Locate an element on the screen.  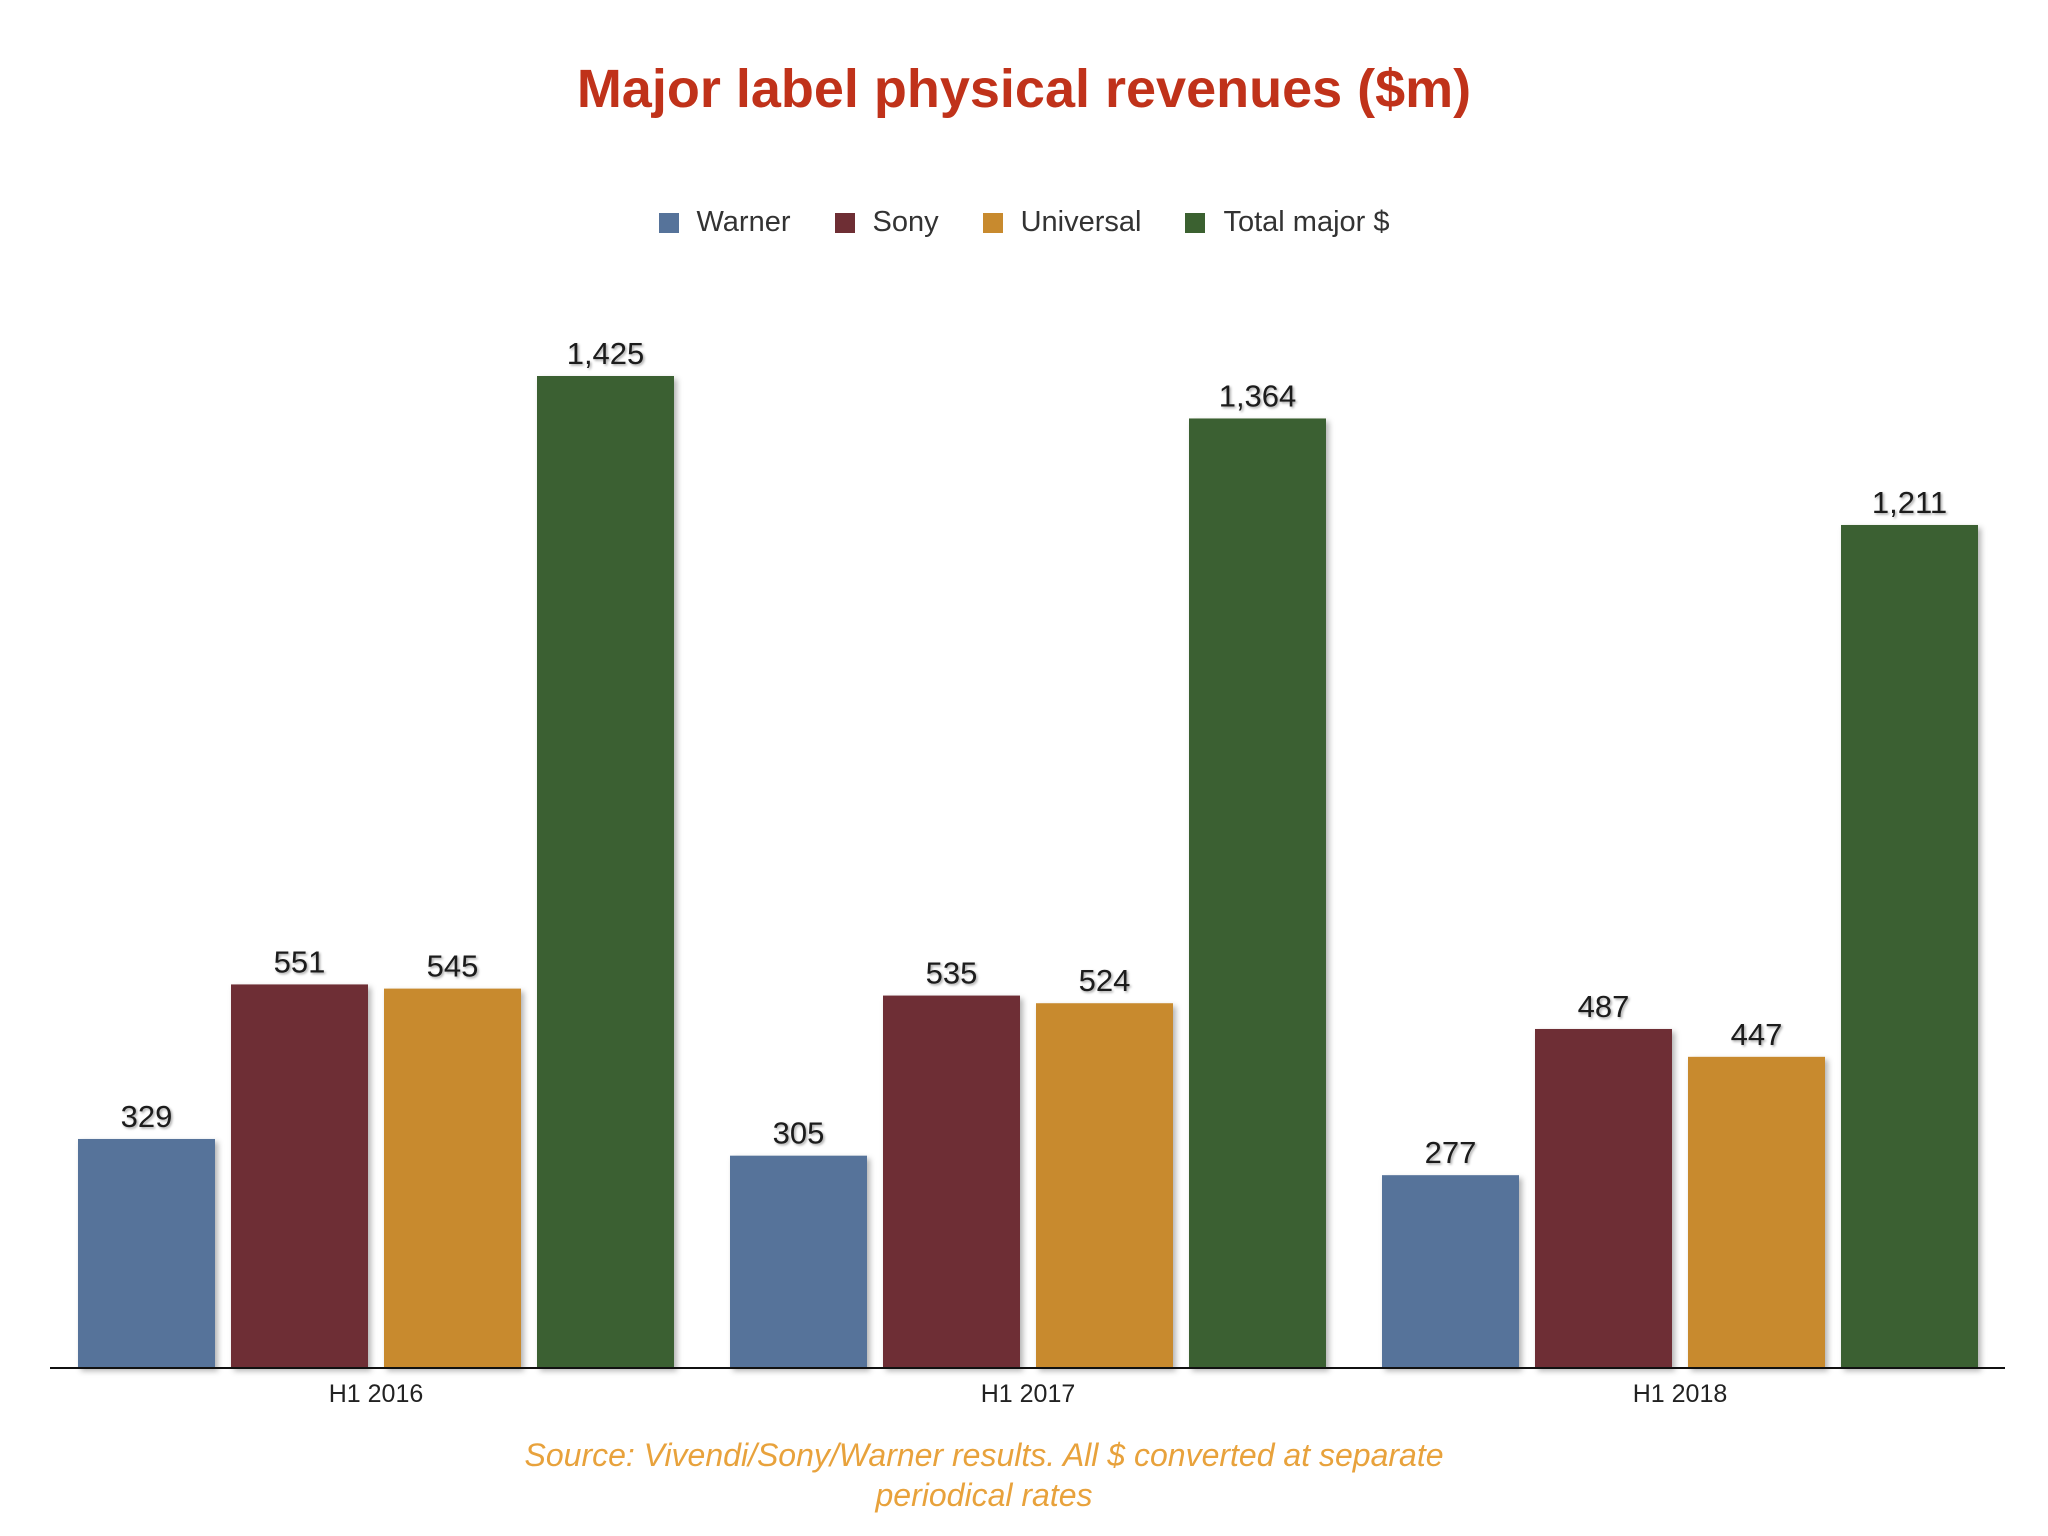
category-label: H1 2017 is located at coordinates (1028, 1394).